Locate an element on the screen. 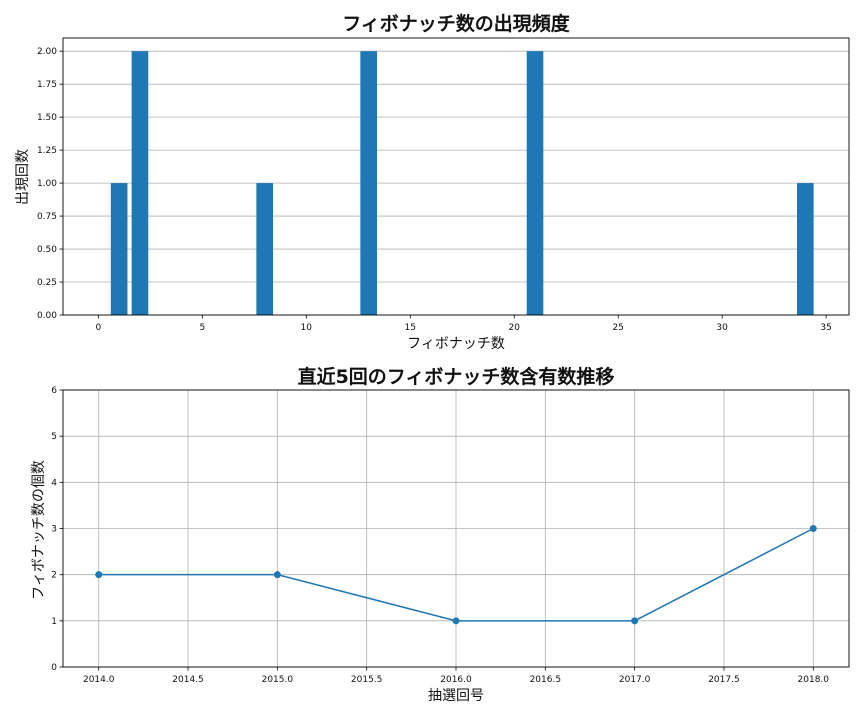  x-tick-label: 2017.5 is located at coordinates (724, 680).